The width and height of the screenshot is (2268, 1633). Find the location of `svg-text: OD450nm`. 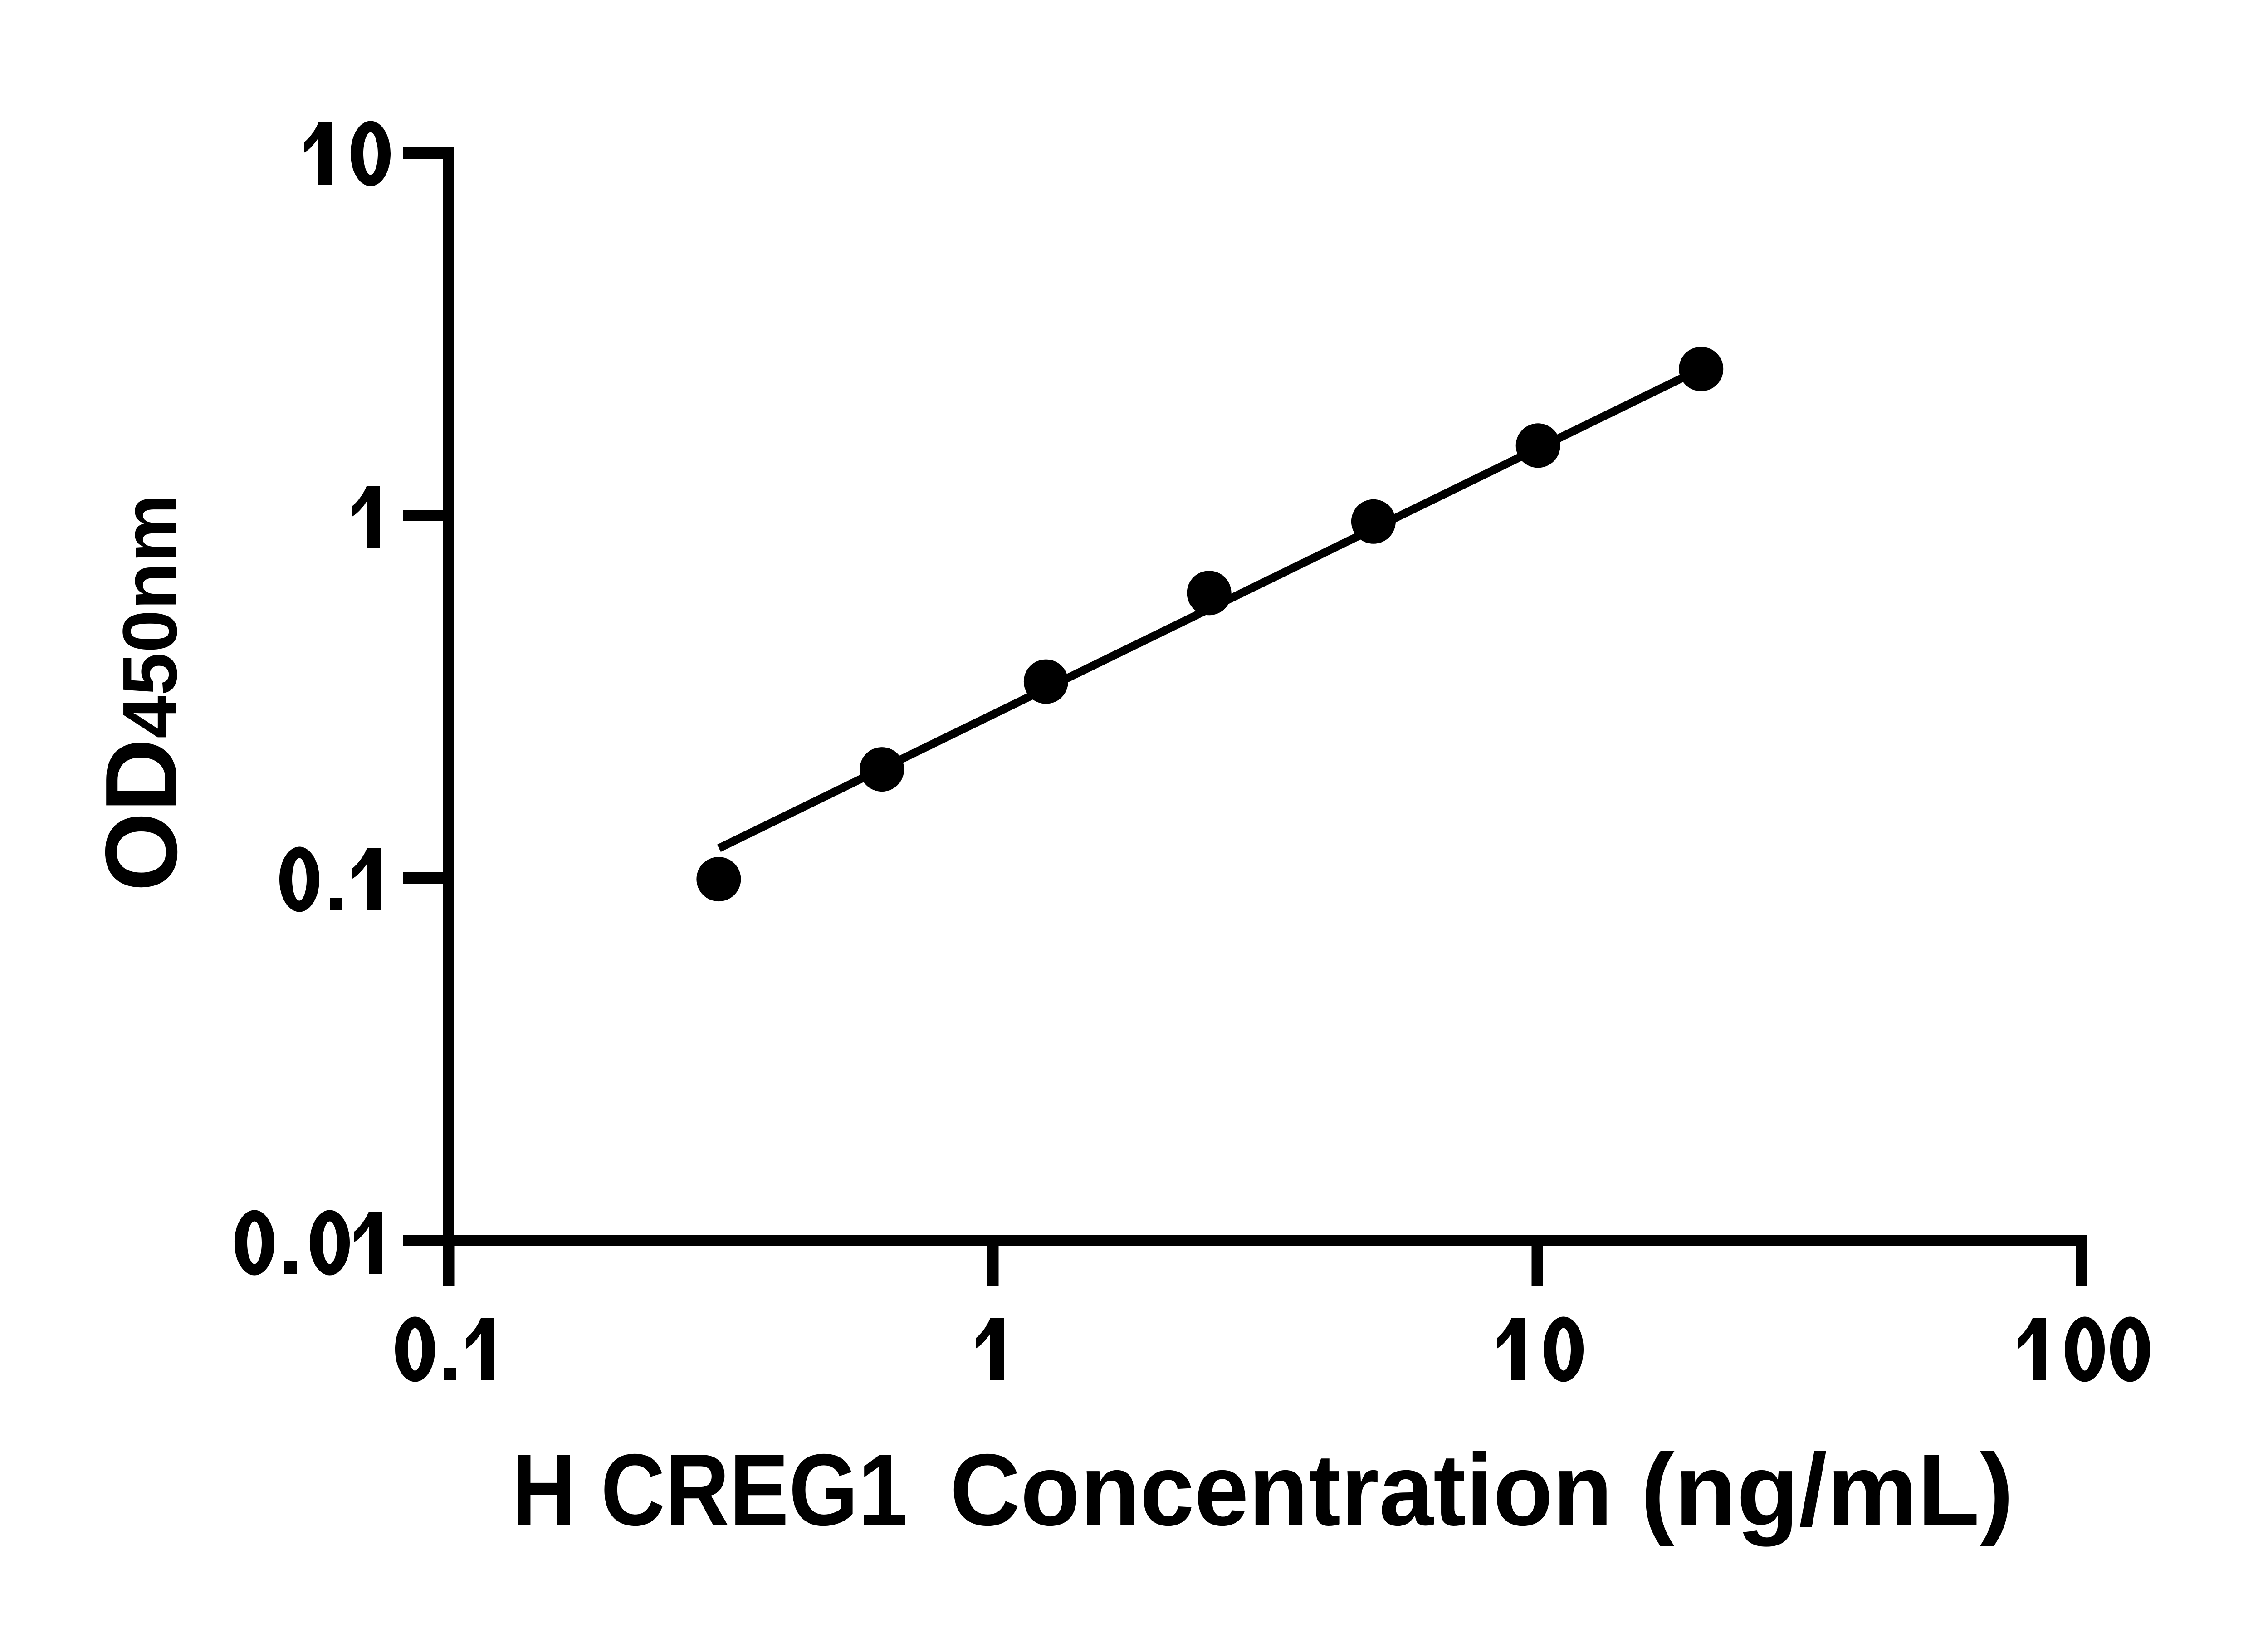

svg-text: OD450nm is located at coordinates (141, 692).